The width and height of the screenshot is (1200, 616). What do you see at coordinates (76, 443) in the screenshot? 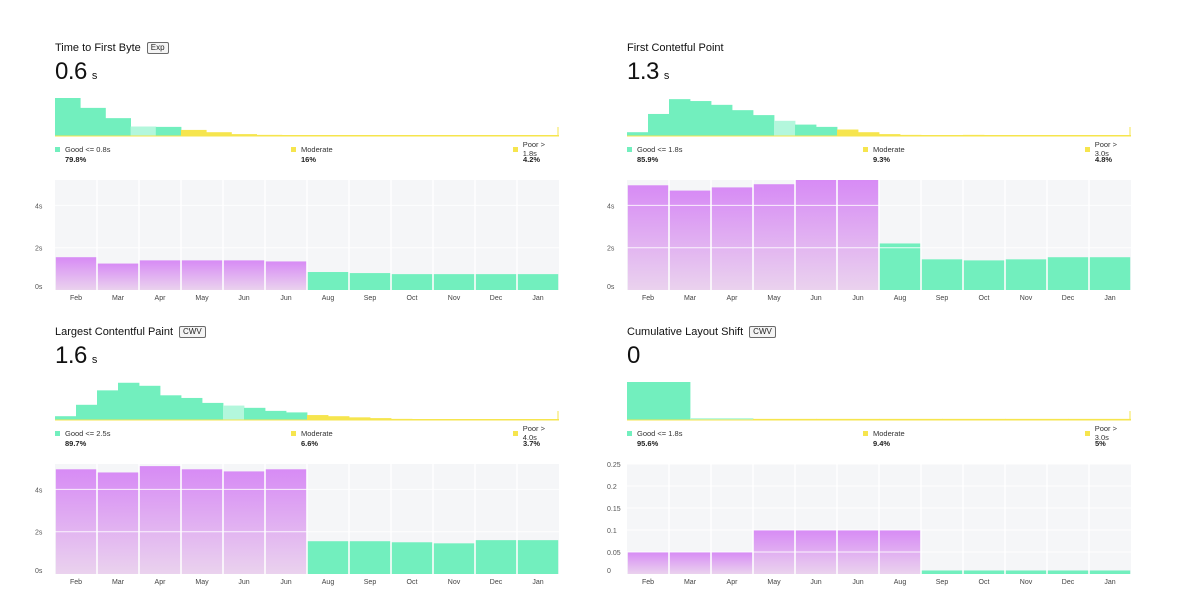
I see `legend-good-pct: 89.7%` at bounding box center [76, 443].